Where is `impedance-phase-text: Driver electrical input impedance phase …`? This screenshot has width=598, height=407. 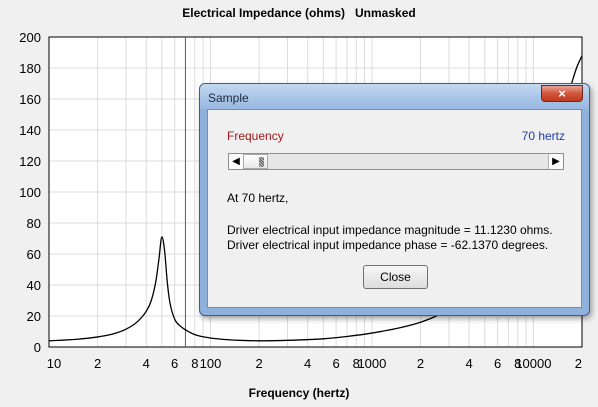 impedance-phase-text: Driver electrical input impedance phase … is located at coordinates (388, 245).